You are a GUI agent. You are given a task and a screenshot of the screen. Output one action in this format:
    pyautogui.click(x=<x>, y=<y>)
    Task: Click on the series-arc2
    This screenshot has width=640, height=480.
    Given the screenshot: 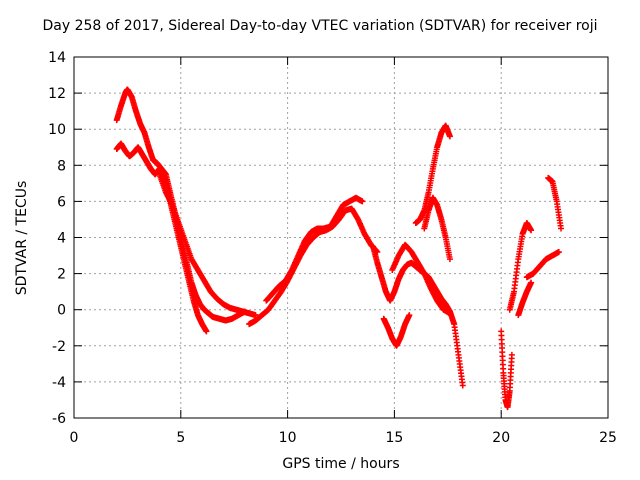 What is the action you would take?
    pyautogui.click(x=161, y=237)
    